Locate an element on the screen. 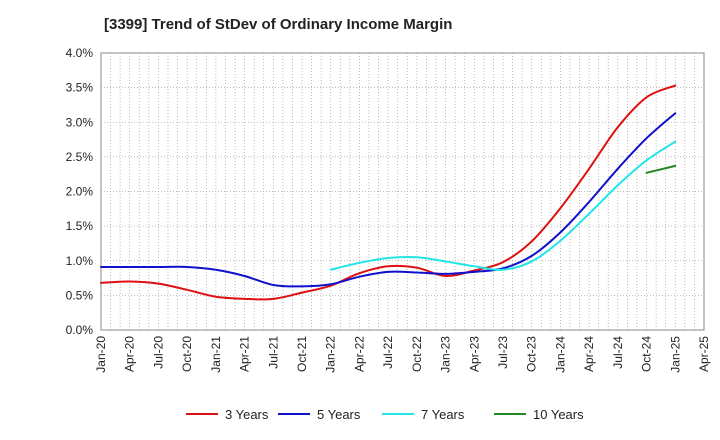 This screenshot has width=720, height=440. x-tick-label: Oct-21 is located at coordinates (302, 354).